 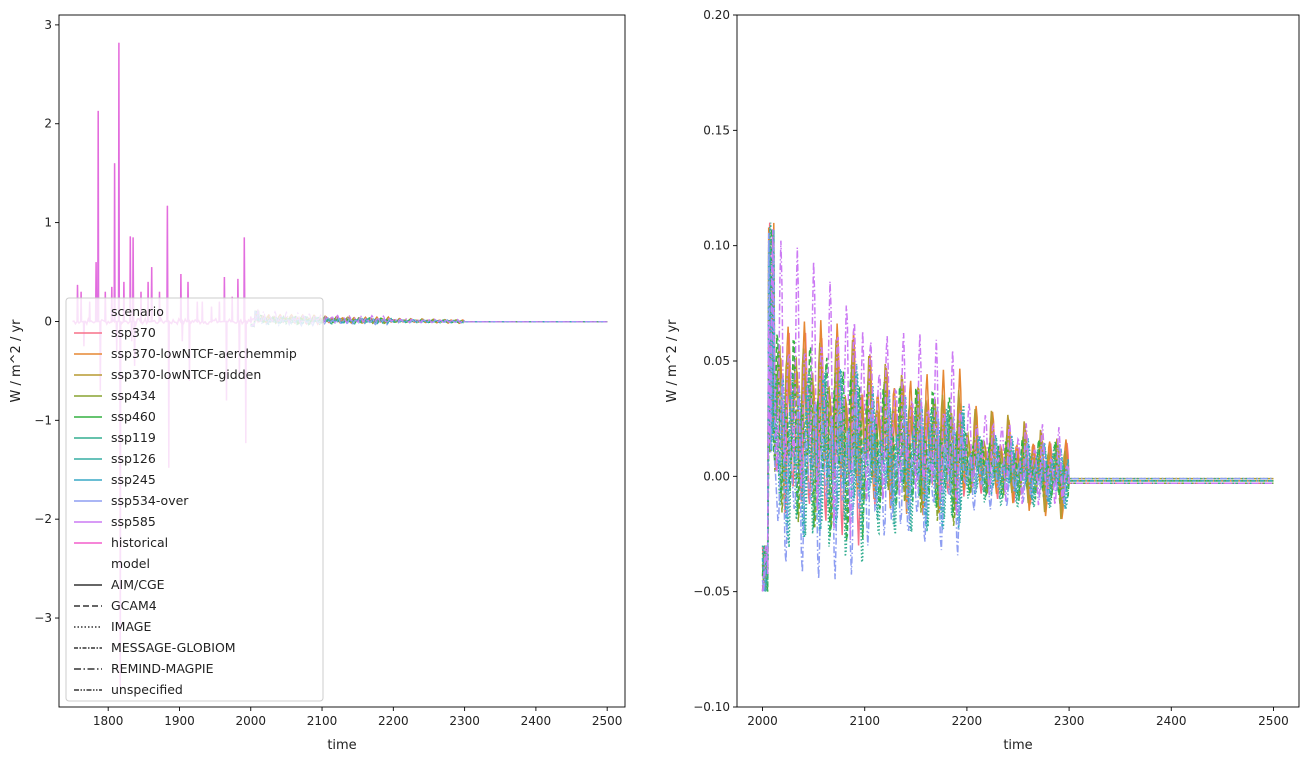 I want to click on legend-label-remind-magpie: REMIND-MAGPIE, so click(x=162, y=668).